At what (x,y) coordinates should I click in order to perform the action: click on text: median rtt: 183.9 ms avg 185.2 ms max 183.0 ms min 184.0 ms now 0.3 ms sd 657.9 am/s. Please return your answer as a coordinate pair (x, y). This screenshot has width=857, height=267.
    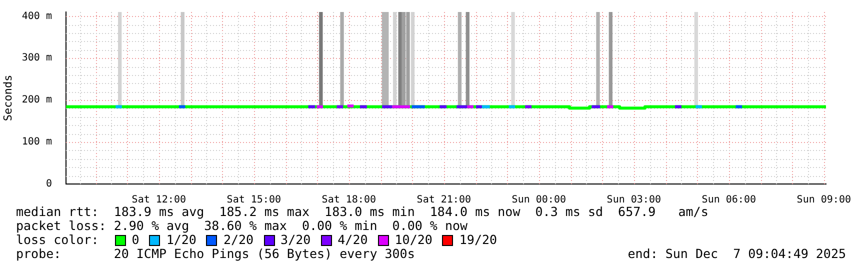
    Looking at the image, I should click on (363, 211).